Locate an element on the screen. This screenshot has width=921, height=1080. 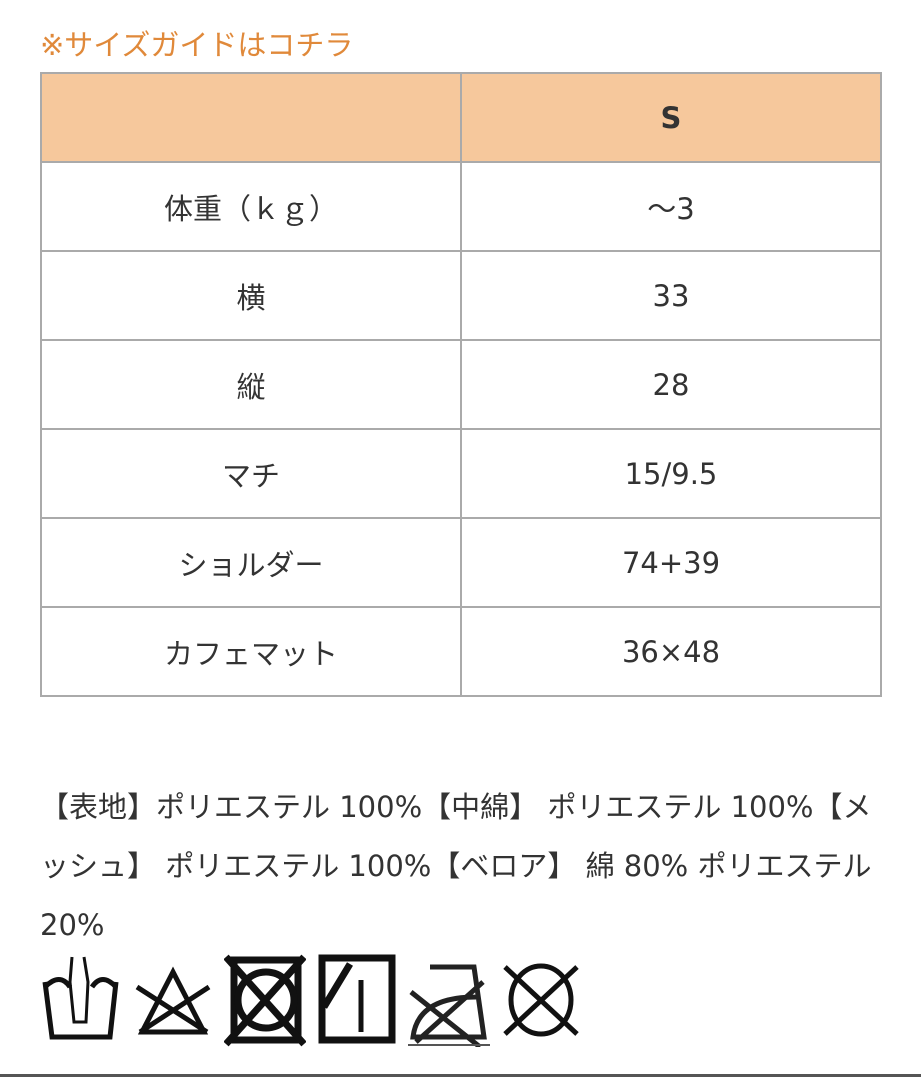
no-dry-clean-icon is located at coordinates (541, 1000).